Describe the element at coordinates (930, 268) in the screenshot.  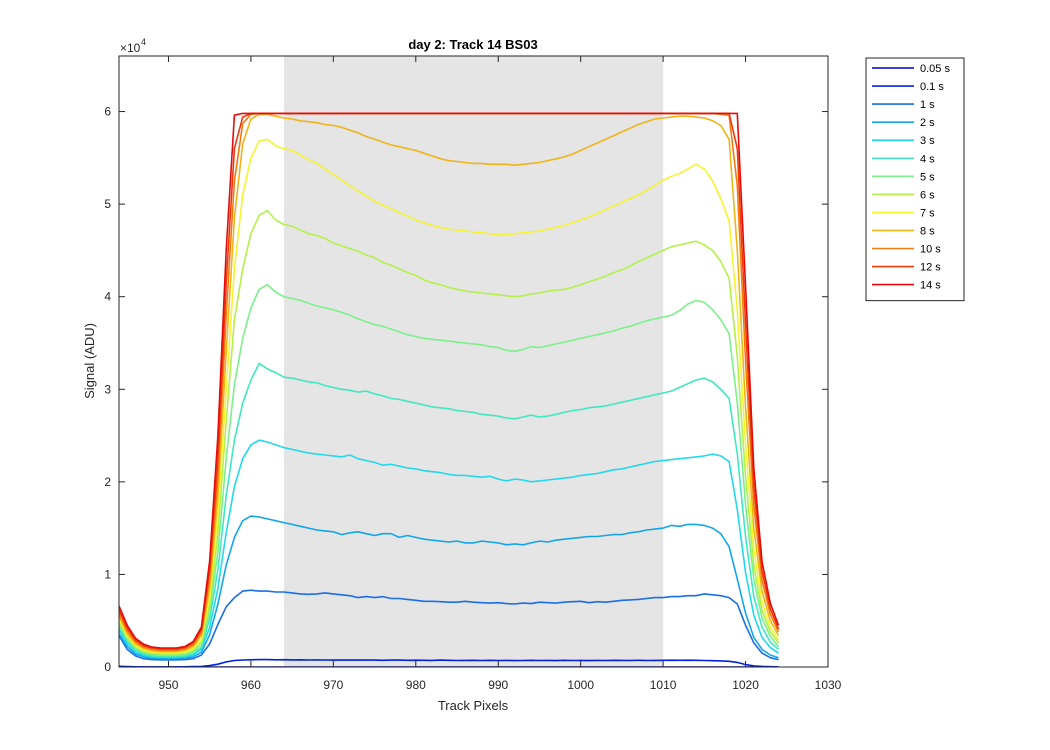
I see `legend-label: 12 s` at that location.